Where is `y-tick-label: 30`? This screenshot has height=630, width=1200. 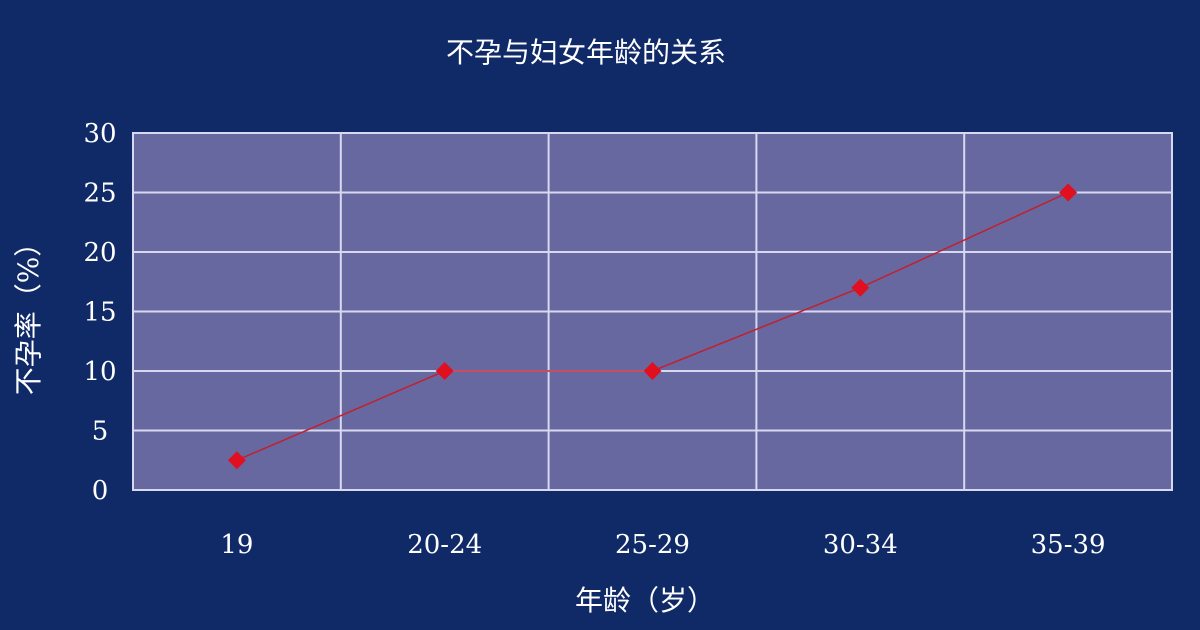
y-tick-label: 30 is located at coordinates (99, 134).